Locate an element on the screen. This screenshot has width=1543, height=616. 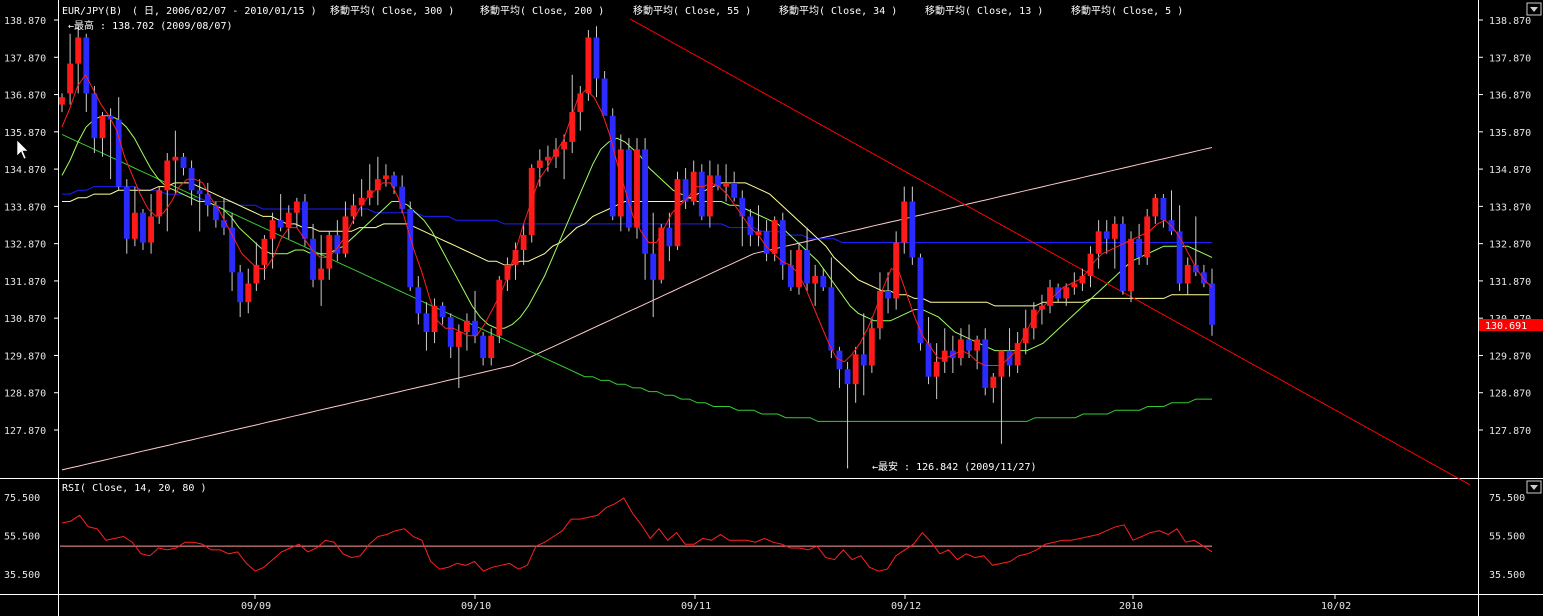
rsi-panel-collapse-button is located at coordinates (1534, 487).